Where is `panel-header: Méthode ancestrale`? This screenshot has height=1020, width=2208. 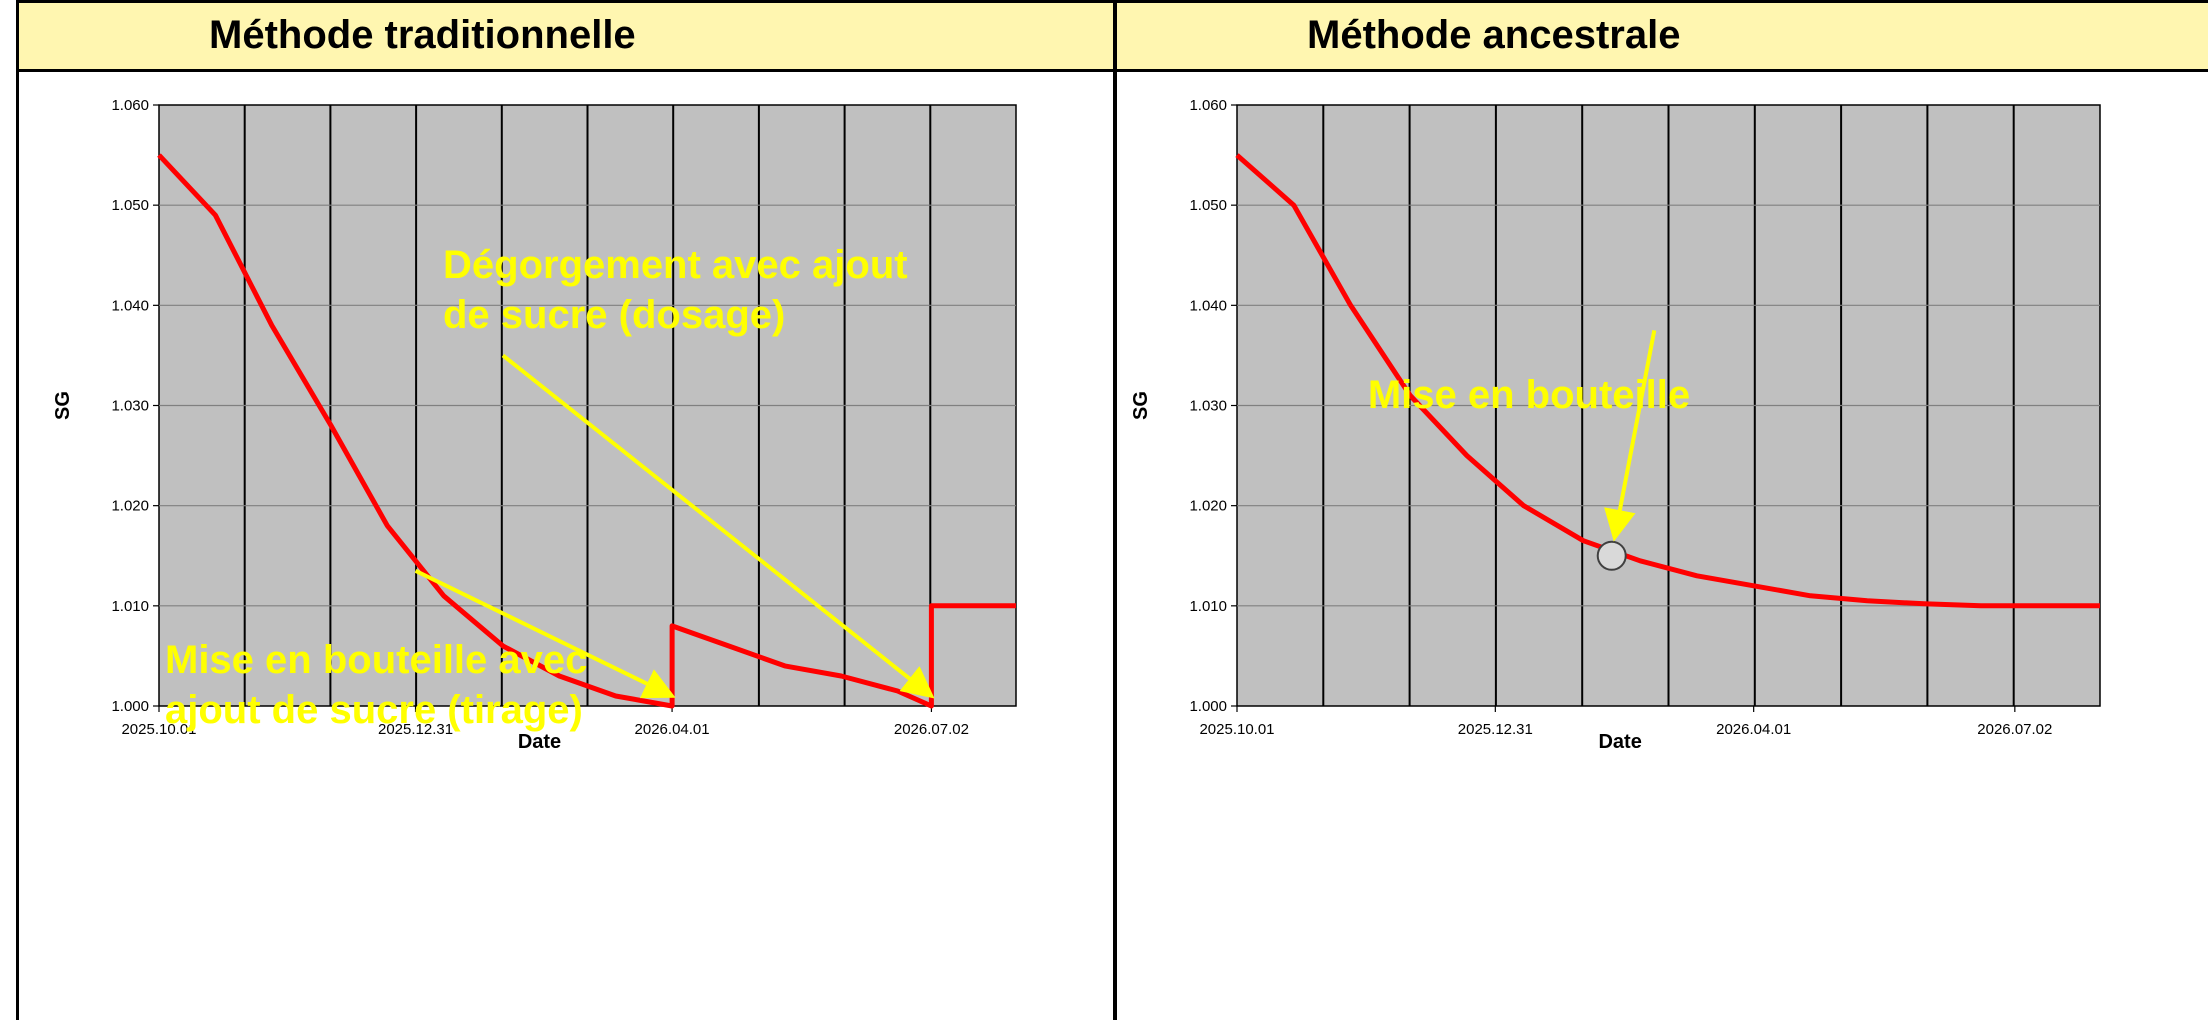
panel-header: Méthode ancestrale is located at coordinates (1662, 36).